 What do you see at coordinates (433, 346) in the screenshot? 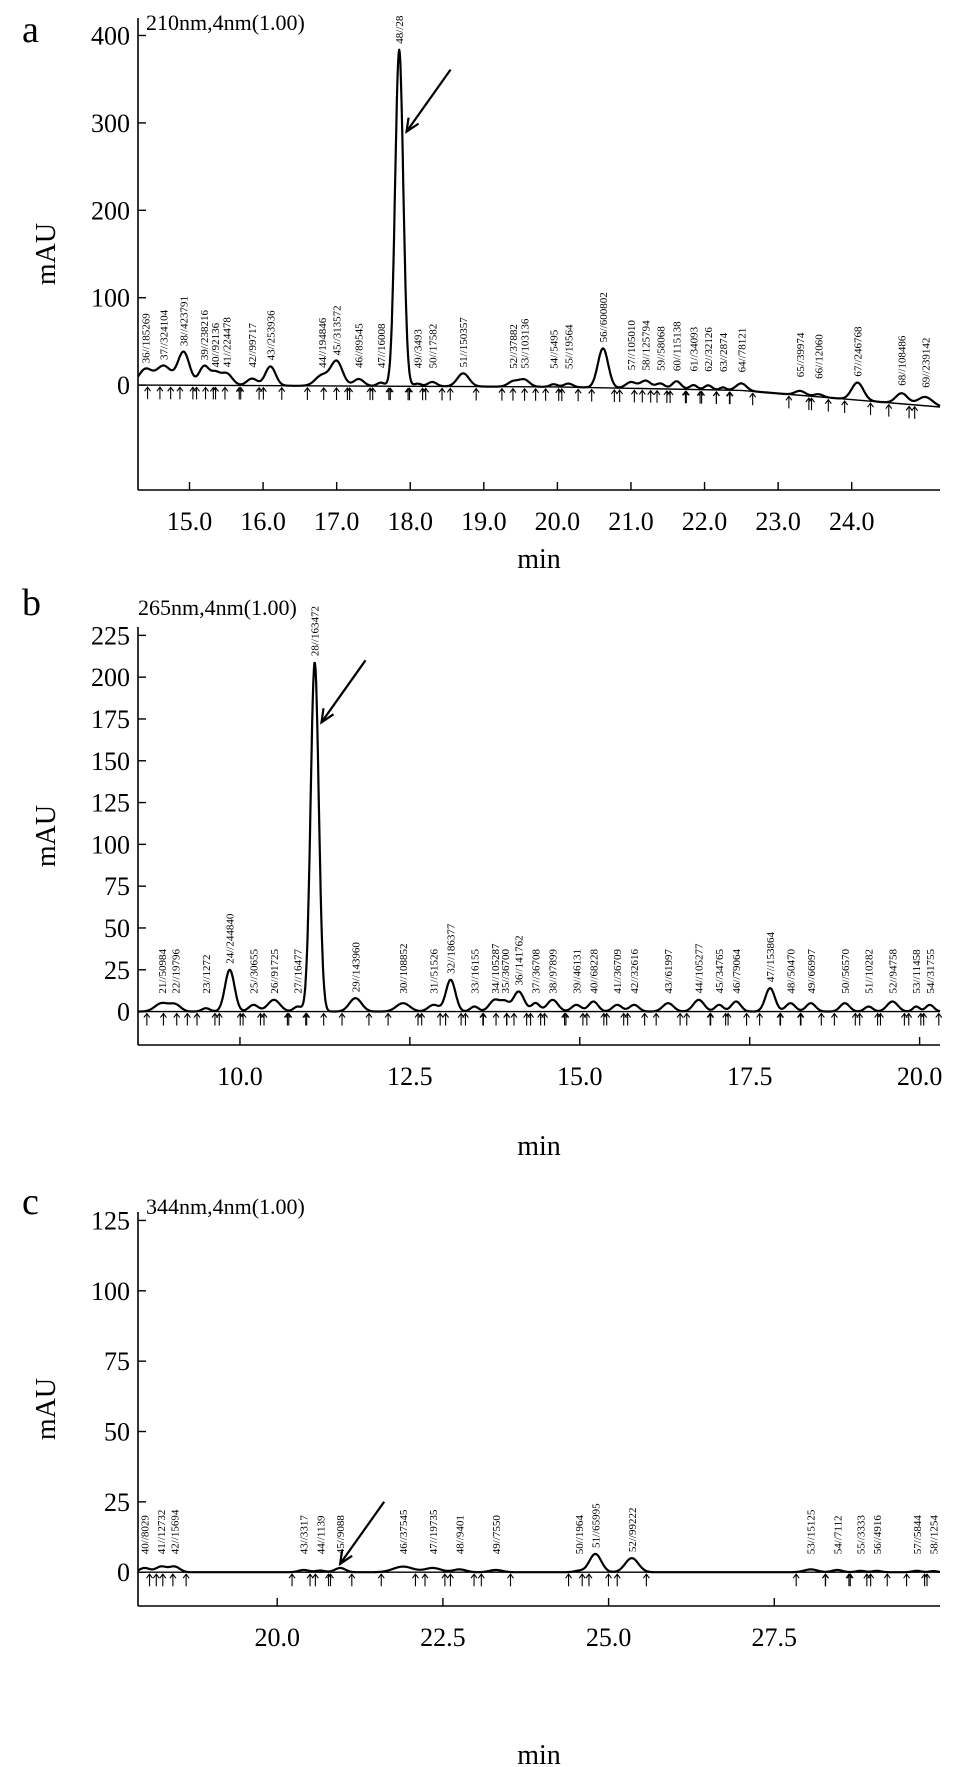
I see `peak-label: 50//17582` at bounding box center [433, 346].